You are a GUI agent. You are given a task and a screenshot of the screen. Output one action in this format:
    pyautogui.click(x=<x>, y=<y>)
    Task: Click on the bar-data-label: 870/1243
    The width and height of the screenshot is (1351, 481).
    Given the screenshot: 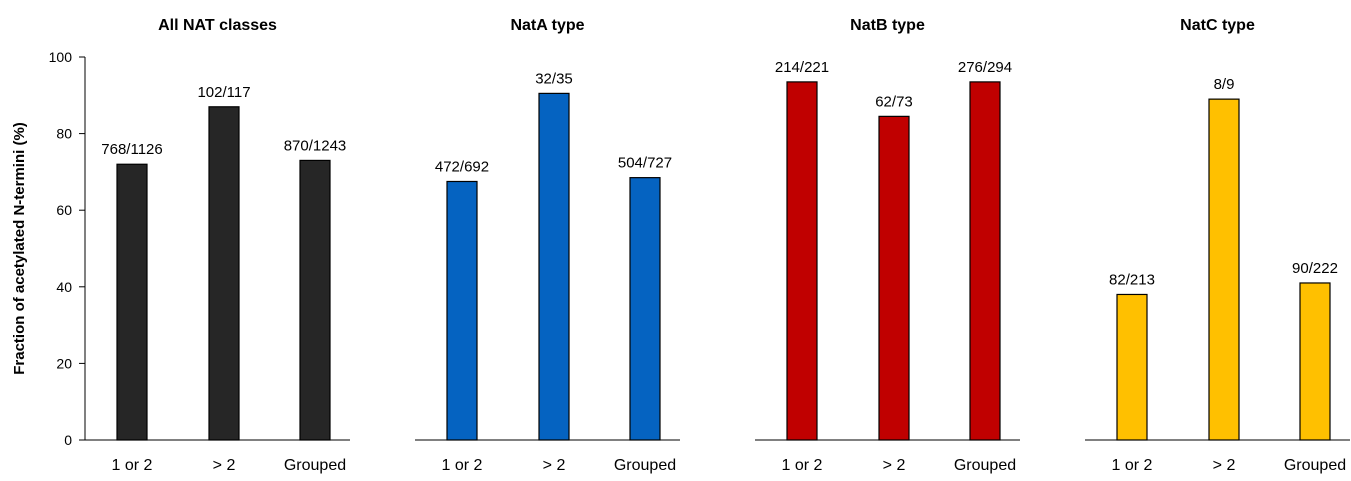 What is the action you would take?
    pyautogui.click(x=315, y=145)
    